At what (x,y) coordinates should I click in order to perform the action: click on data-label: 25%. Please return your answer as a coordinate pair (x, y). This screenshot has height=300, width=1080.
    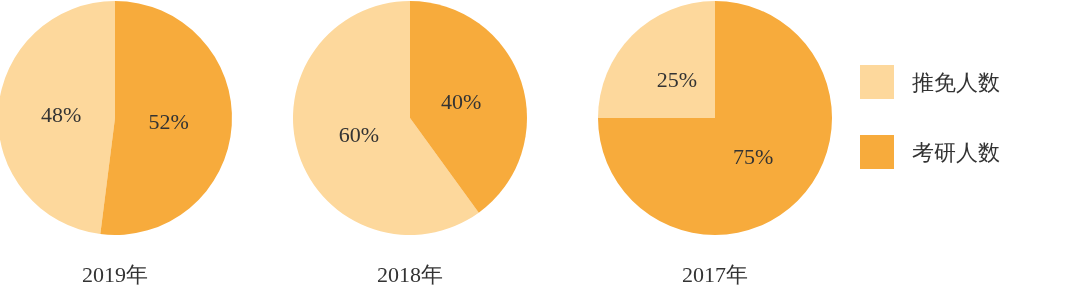
    Looking at the image, I should click on (677, 80).